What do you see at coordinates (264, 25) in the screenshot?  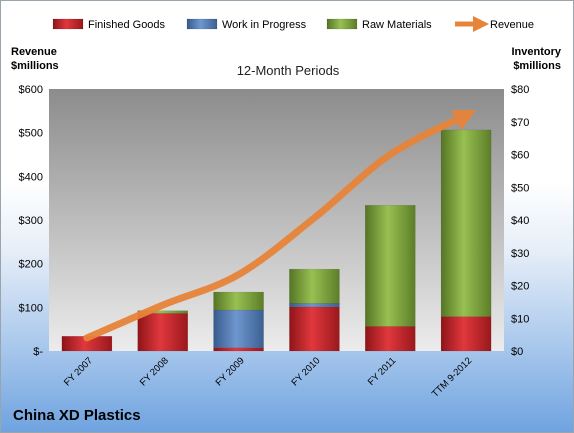 I see `legend-label: Work in Progress` at bounding box center [264, 25].